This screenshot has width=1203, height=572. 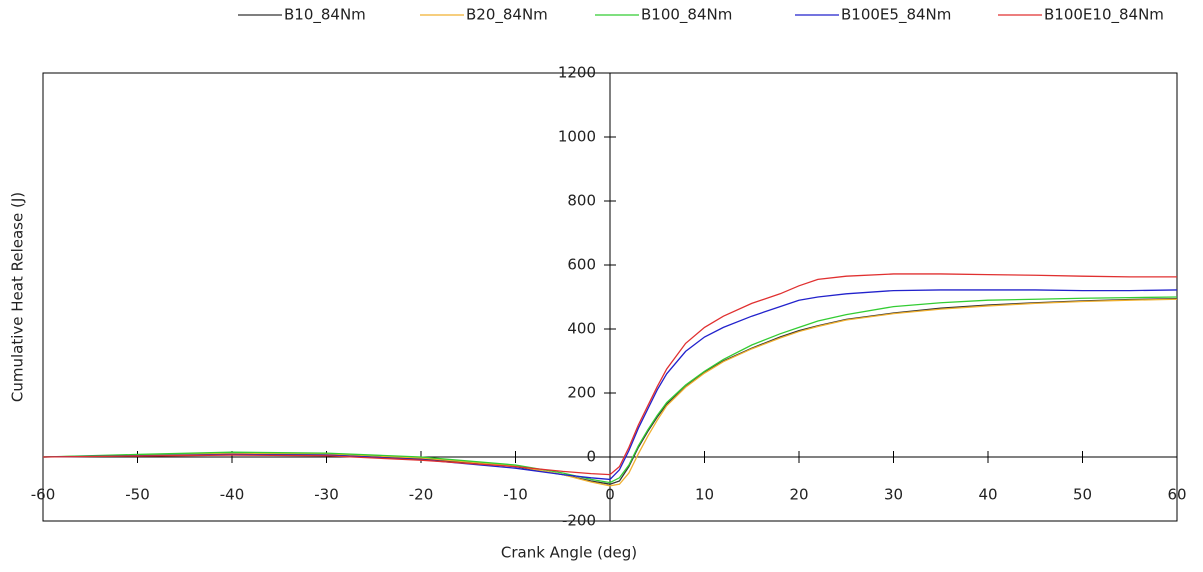 What do you see at coordinates (581, 329) in the screenshot?
I see `y-tick-label: 400` at bounding box center [581, 329].